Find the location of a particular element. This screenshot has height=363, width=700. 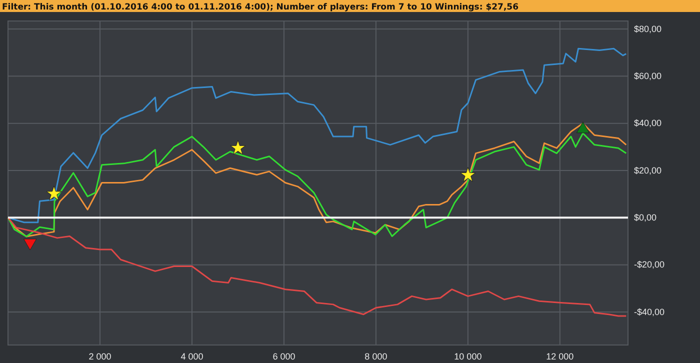

x-tick-label: 12 000 is located at coordinates (560, 356).